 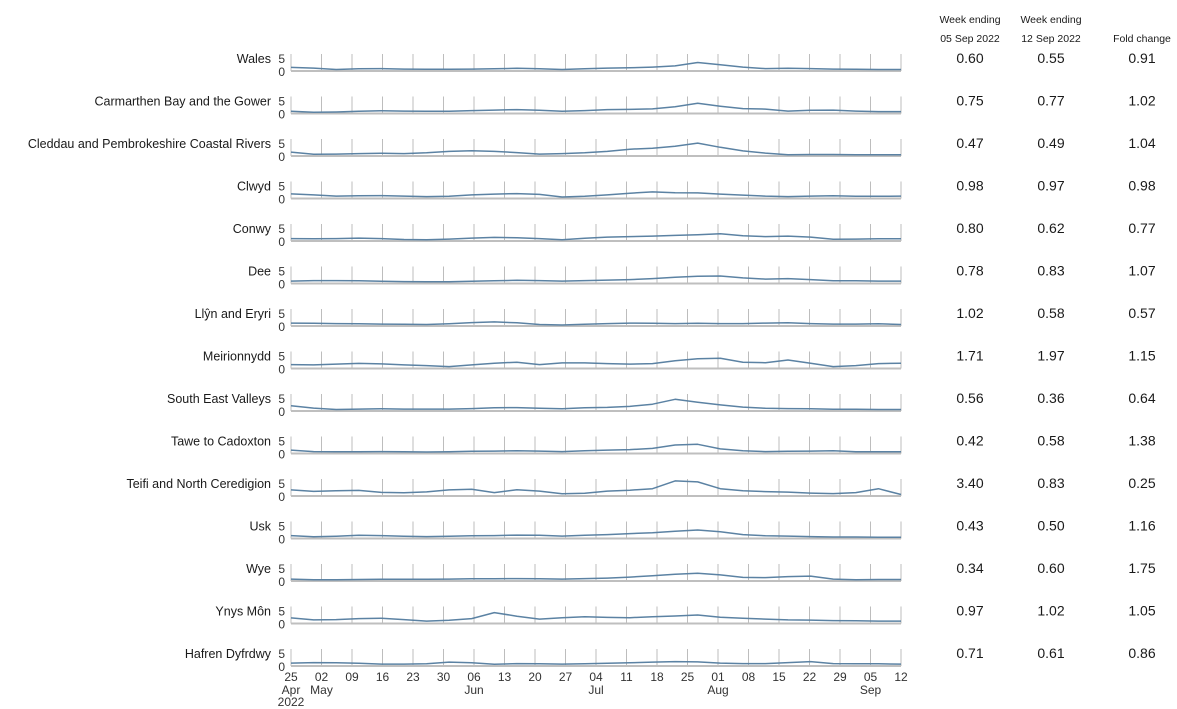 I want to click on x-tick-day: 01, so click(x=718, y=677).